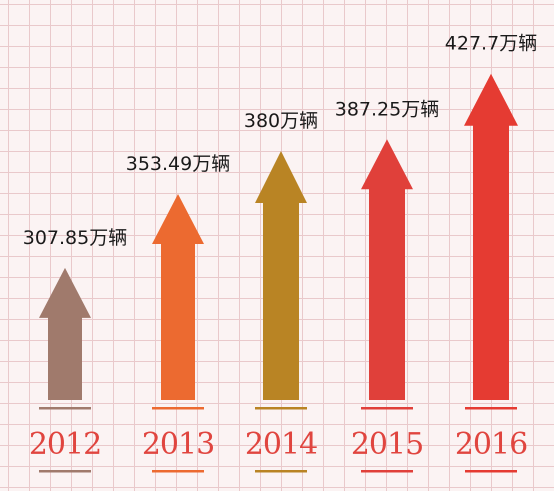 This screenshot has height=491, width=554. What do you see at coordinates (387, 269) in the screenshot?
I see `bar-arrow-2015` at bounding box center [387, 269].